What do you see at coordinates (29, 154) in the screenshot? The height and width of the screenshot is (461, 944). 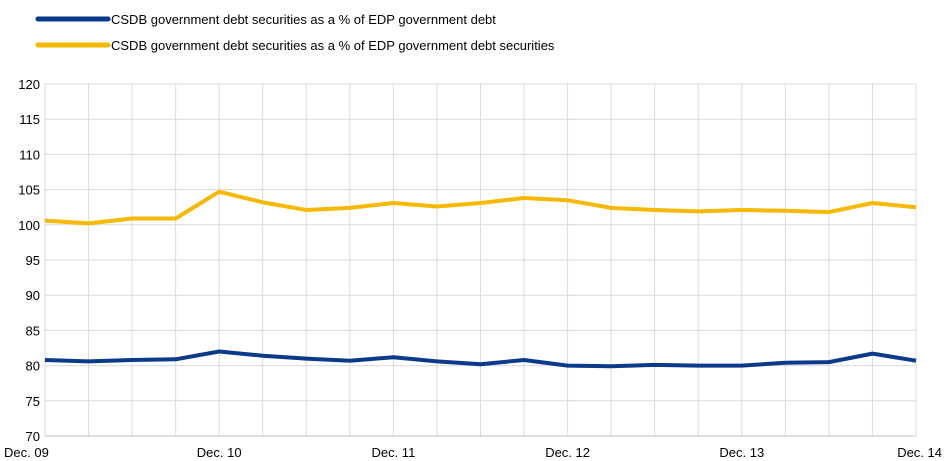 I see `y-tick-label: 110` at bounding box center [29, 154].